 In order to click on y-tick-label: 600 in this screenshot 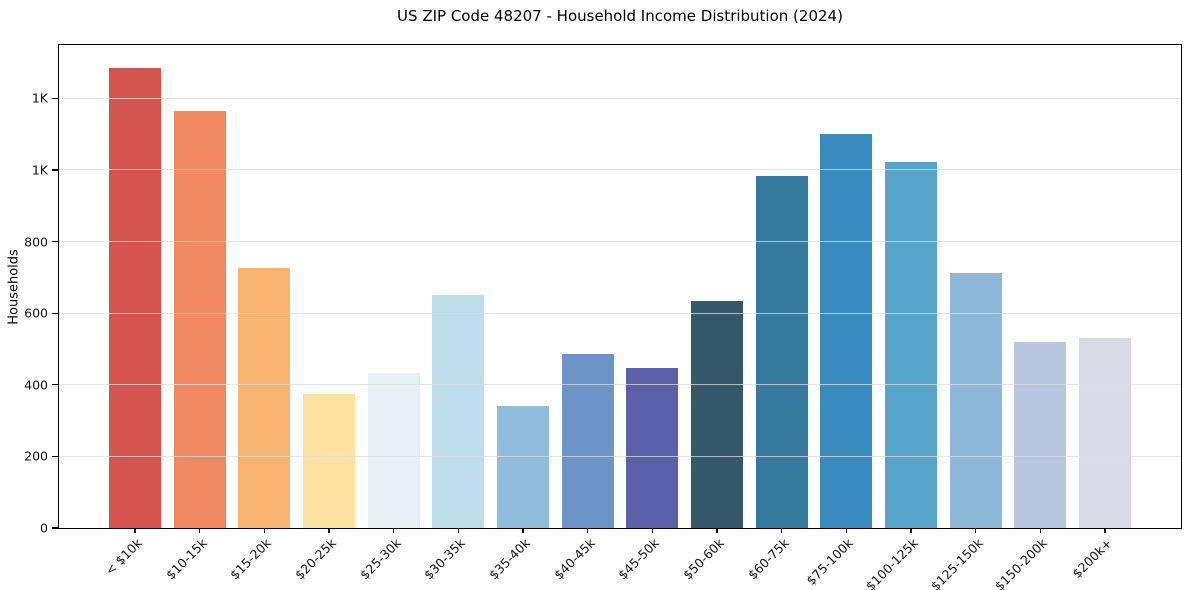, I will do `click(36, 313)`.